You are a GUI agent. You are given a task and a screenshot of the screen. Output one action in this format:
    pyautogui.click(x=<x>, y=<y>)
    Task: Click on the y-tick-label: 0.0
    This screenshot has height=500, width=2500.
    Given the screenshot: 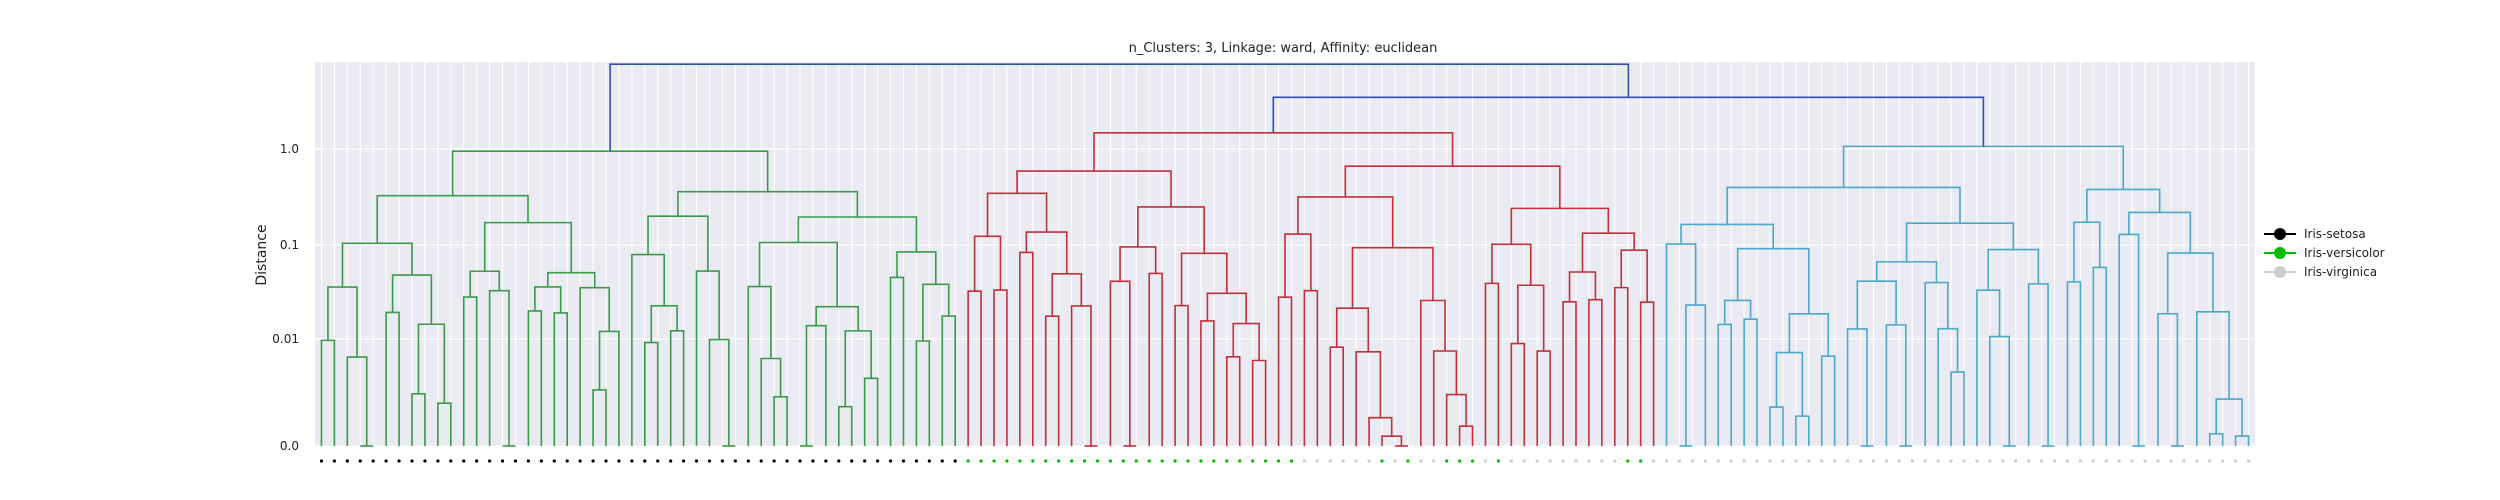 What is the action you would take?
    pyautogui.click(x=289, y=446)
    